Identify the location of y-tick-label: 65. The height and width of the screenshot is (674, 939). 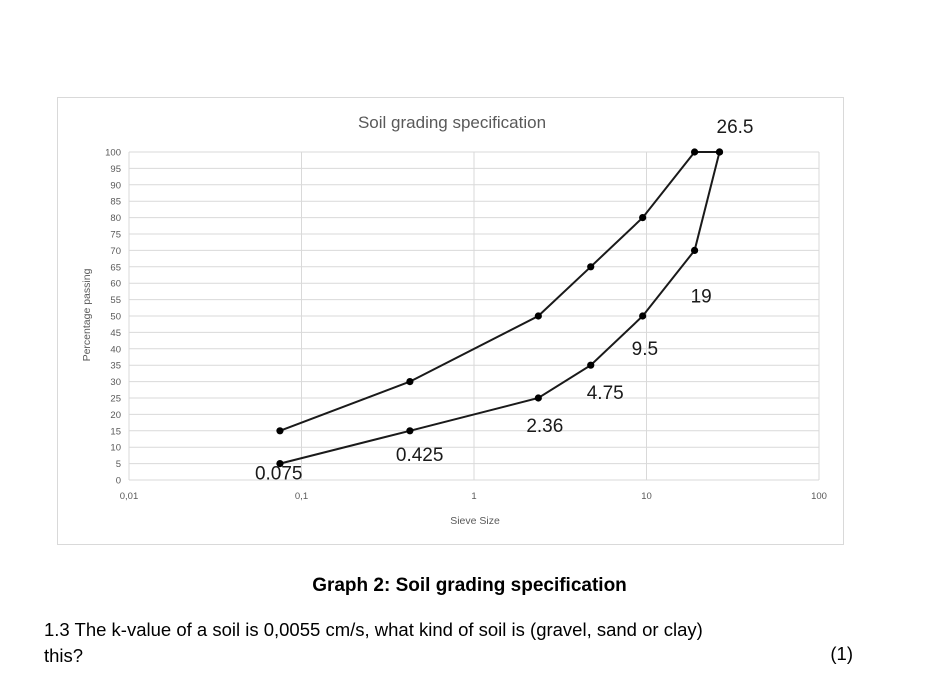
(115, 267).